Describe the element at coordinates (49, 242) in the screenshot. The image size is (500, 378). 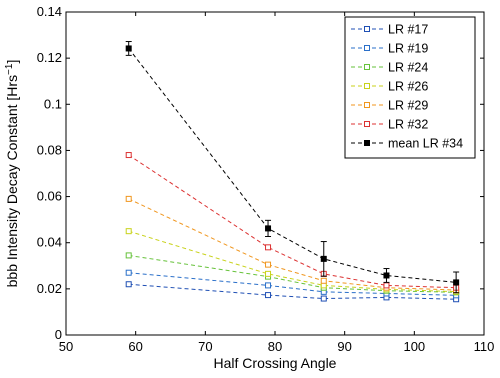
I see `y-tick-label: 0.04` at that location.